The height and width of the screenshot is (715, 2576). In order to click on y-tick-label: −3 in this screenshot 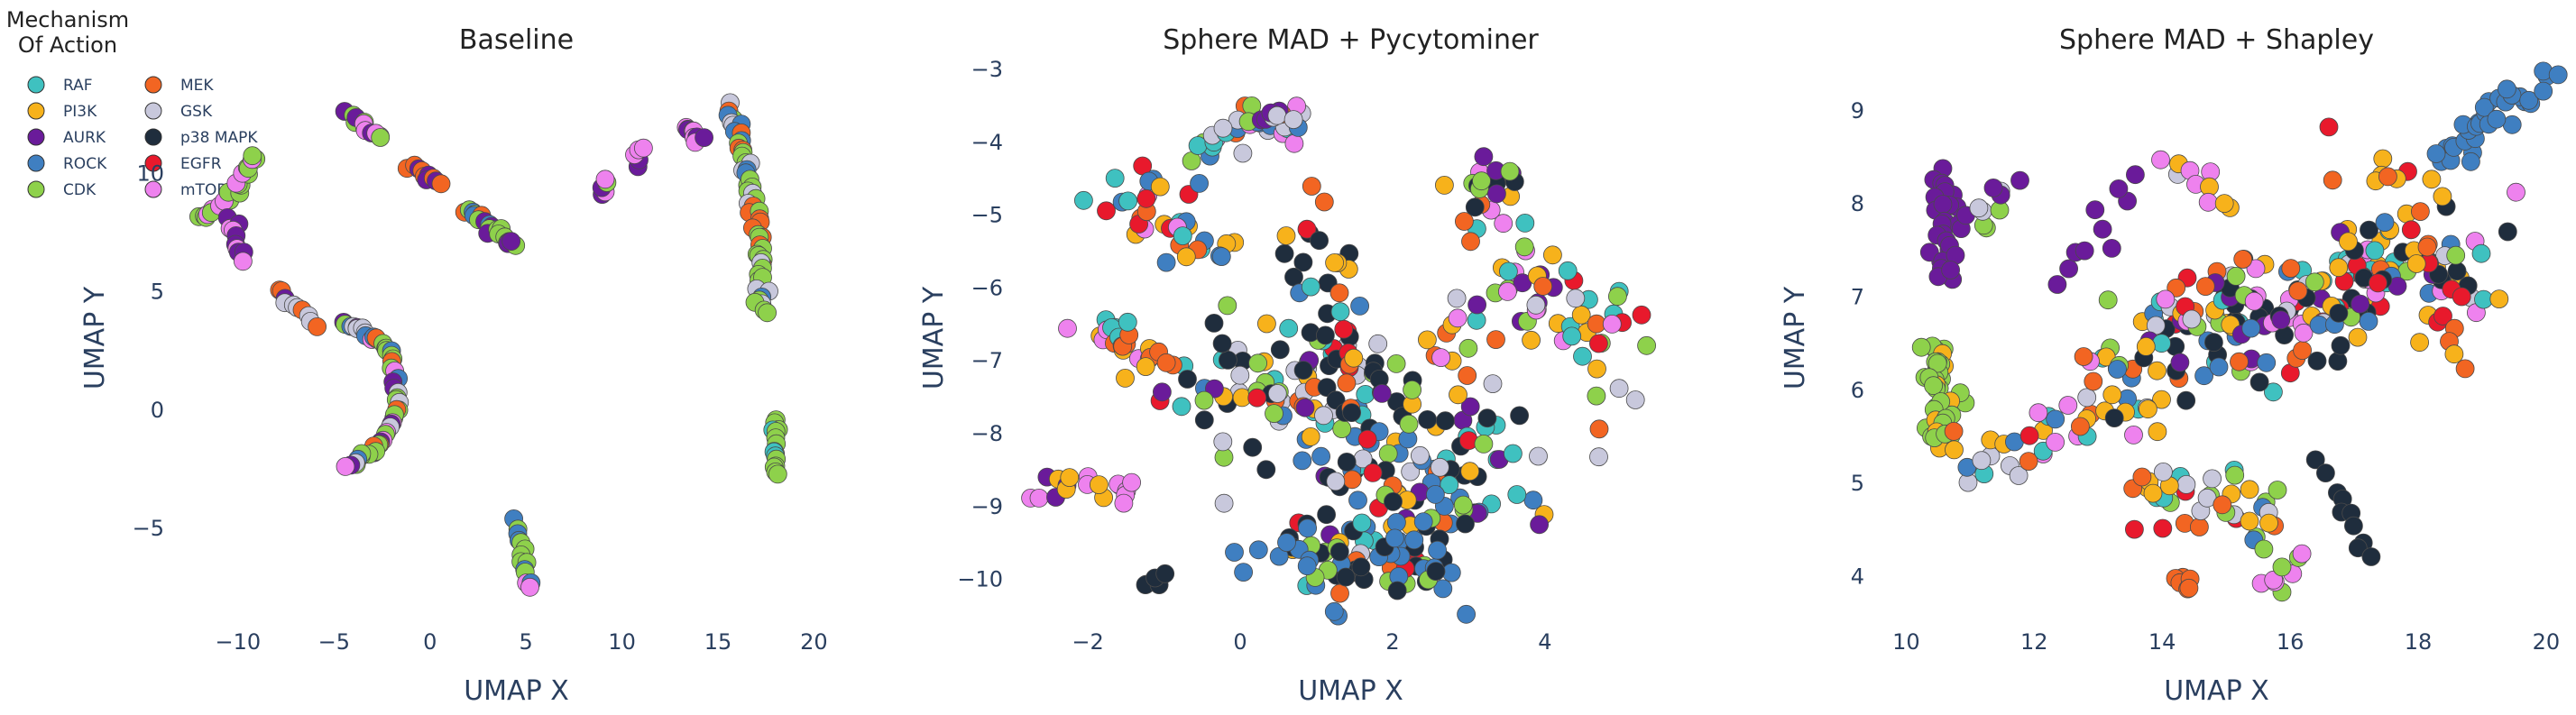, I will do `click(987, 69)`.